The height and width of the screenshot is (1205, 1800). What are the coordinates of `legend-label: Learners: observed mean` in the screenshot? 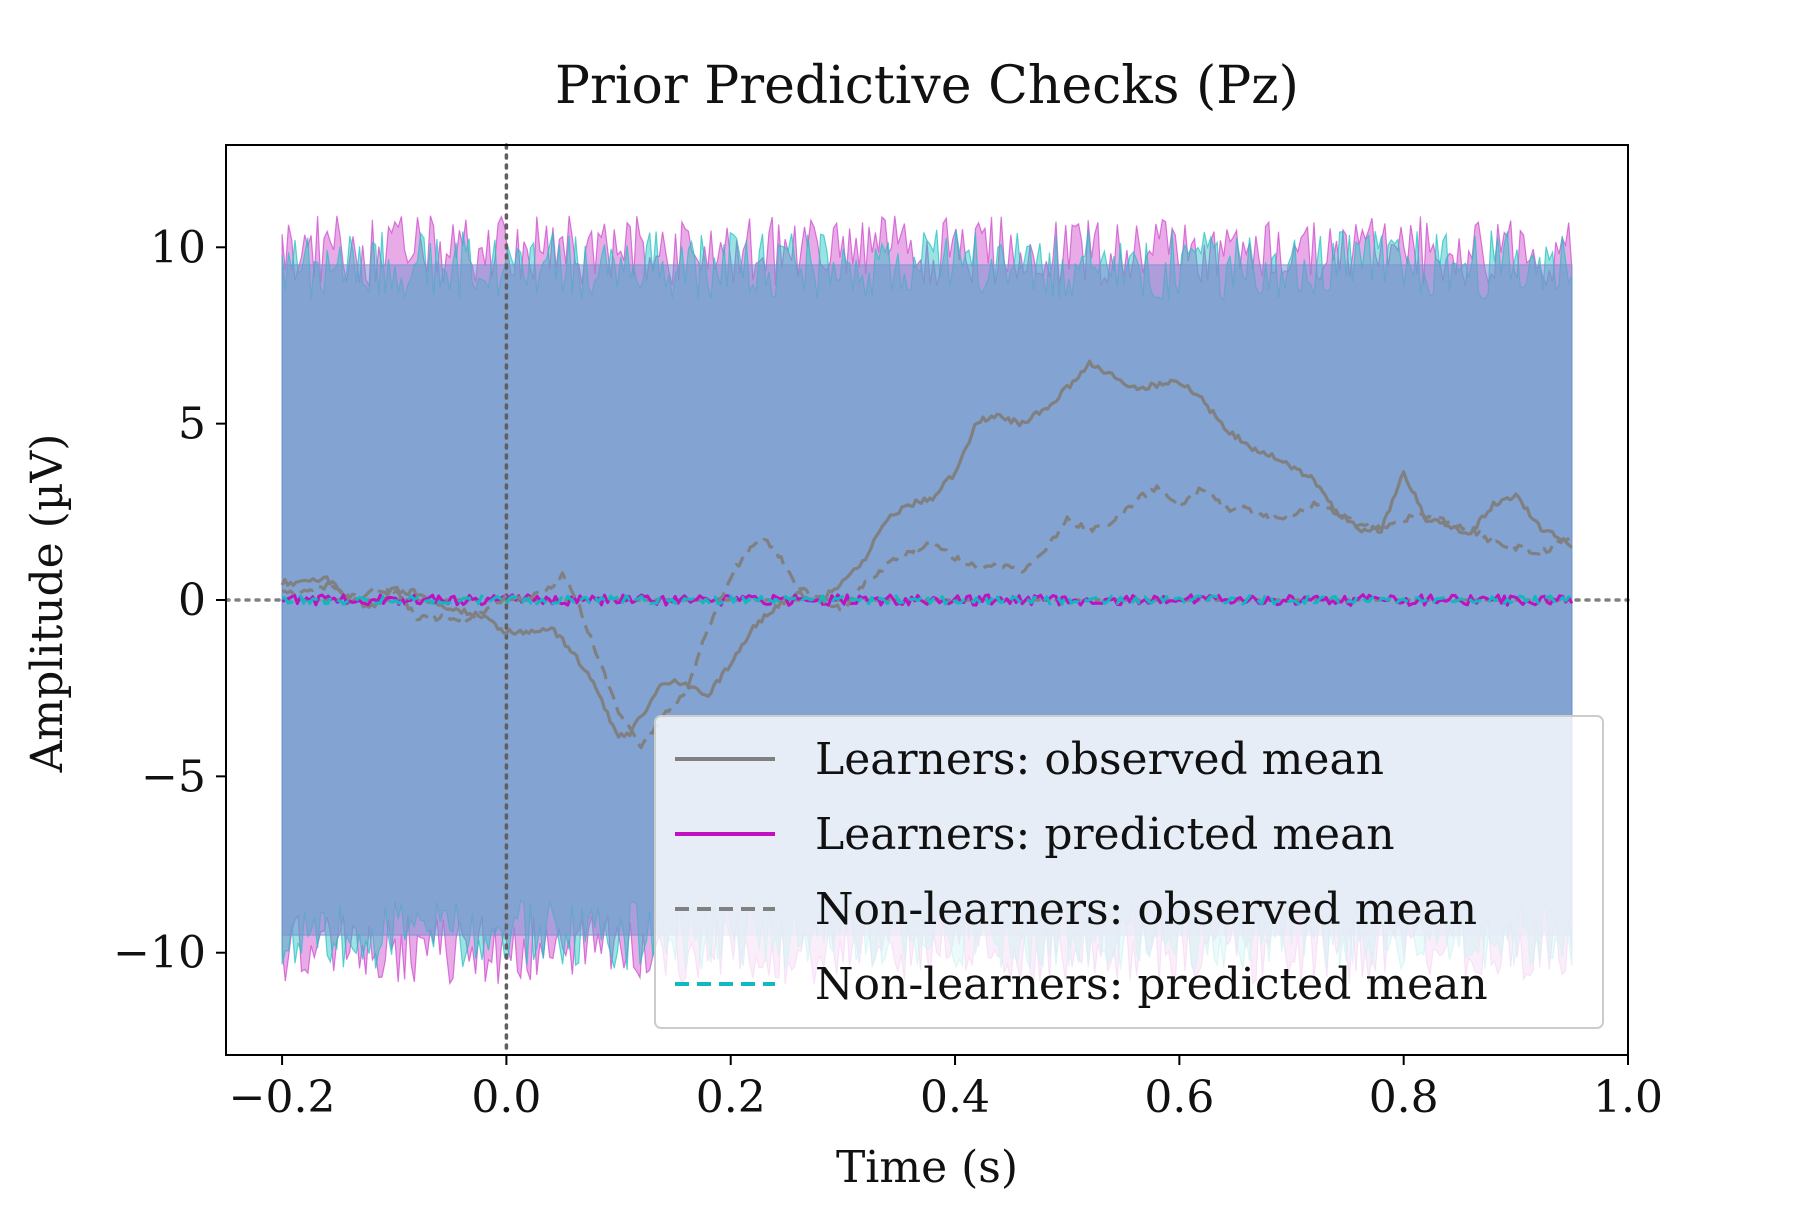 It's located at (1099, 759).